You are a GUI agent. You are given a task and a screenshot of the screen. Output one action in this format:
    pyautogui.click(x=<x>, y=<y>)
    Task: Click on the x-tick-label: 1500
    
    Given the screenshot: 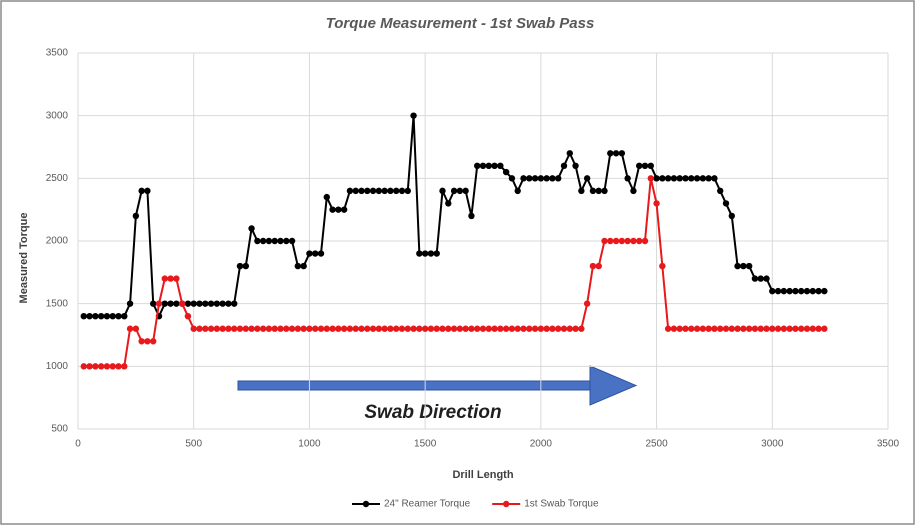 What is the action you would take?
    pyautogui.click(x=425, y=444)
    